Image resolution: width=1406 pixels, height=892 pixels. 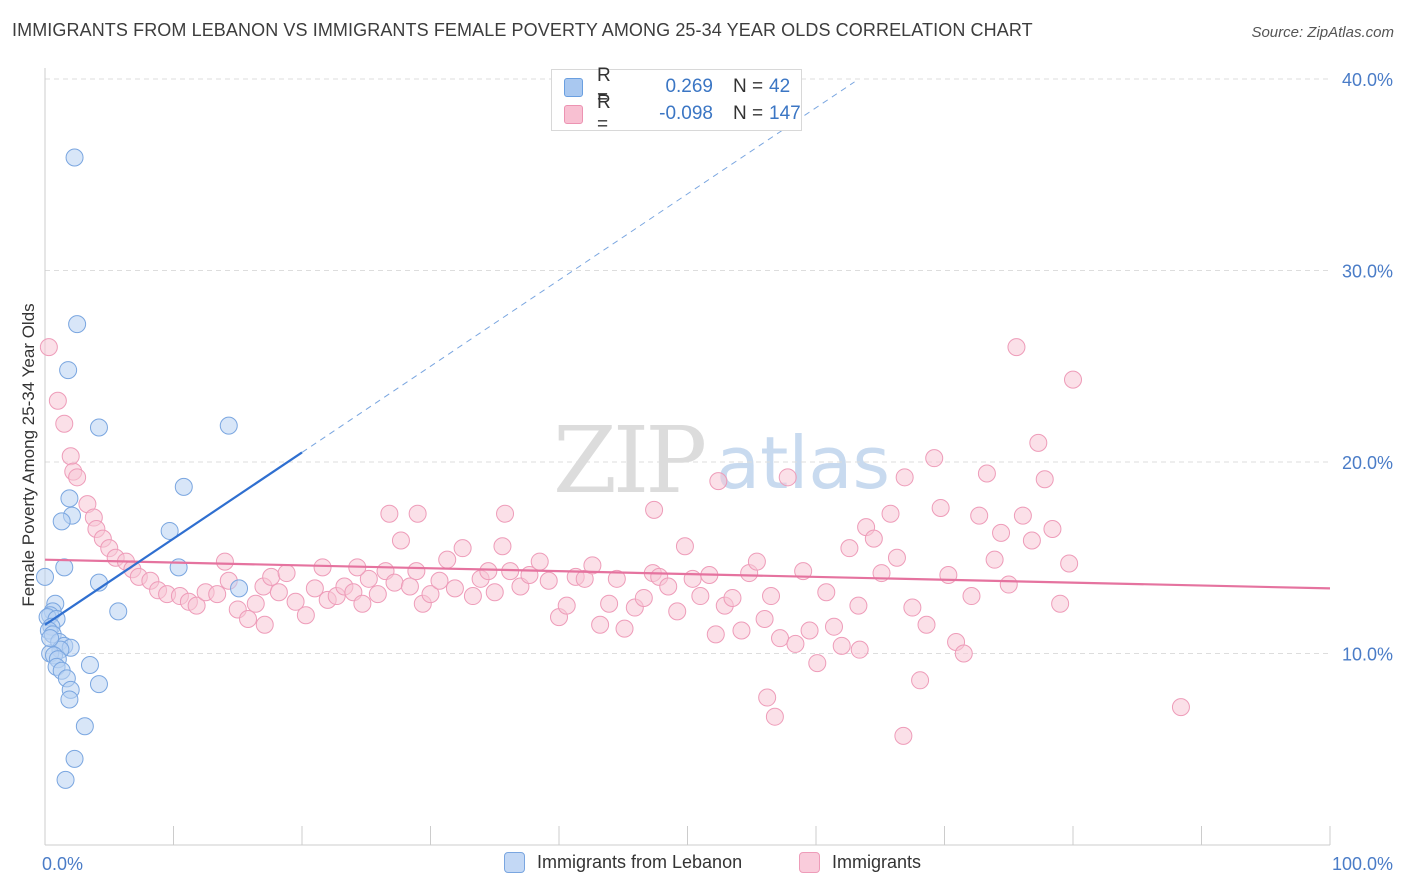 I want to click on y-tick-label: 30.0%, so click(x=1367, y=272).